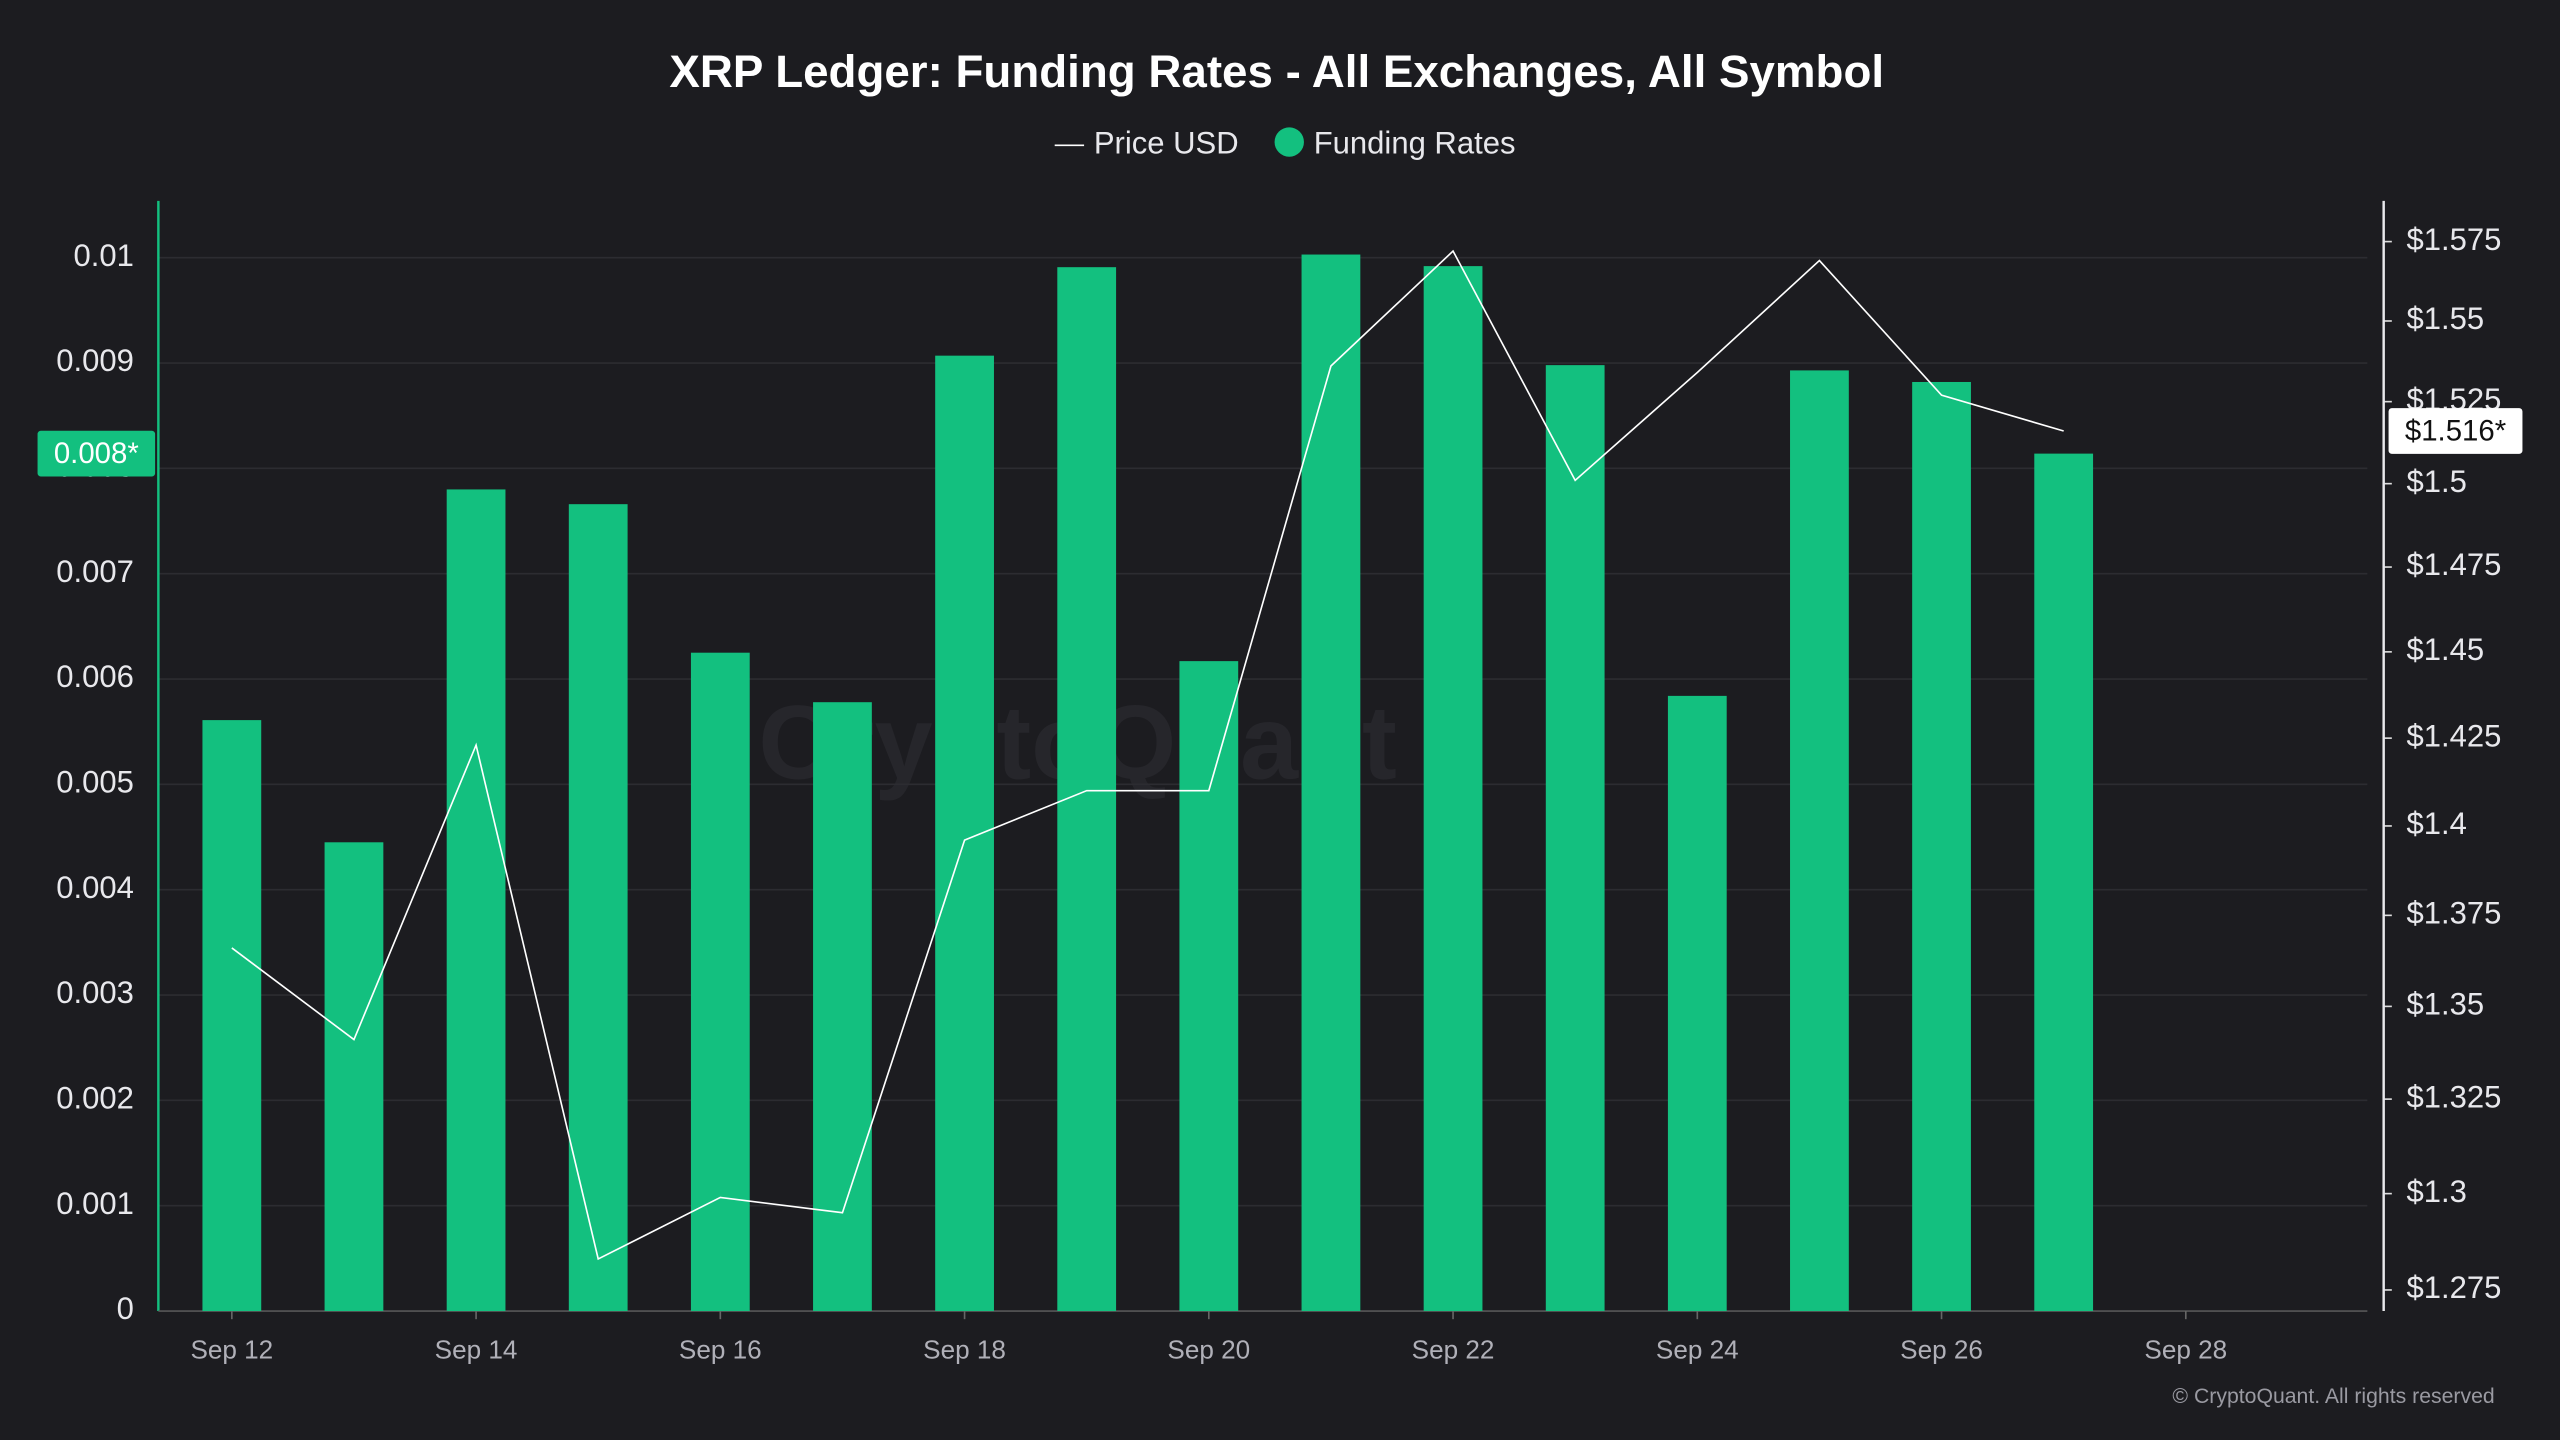  What do you see at coordinates (476, 1350) in the screenshot?
I see `x-tick-label: Sep 14` at bounding box center [476, 1350].